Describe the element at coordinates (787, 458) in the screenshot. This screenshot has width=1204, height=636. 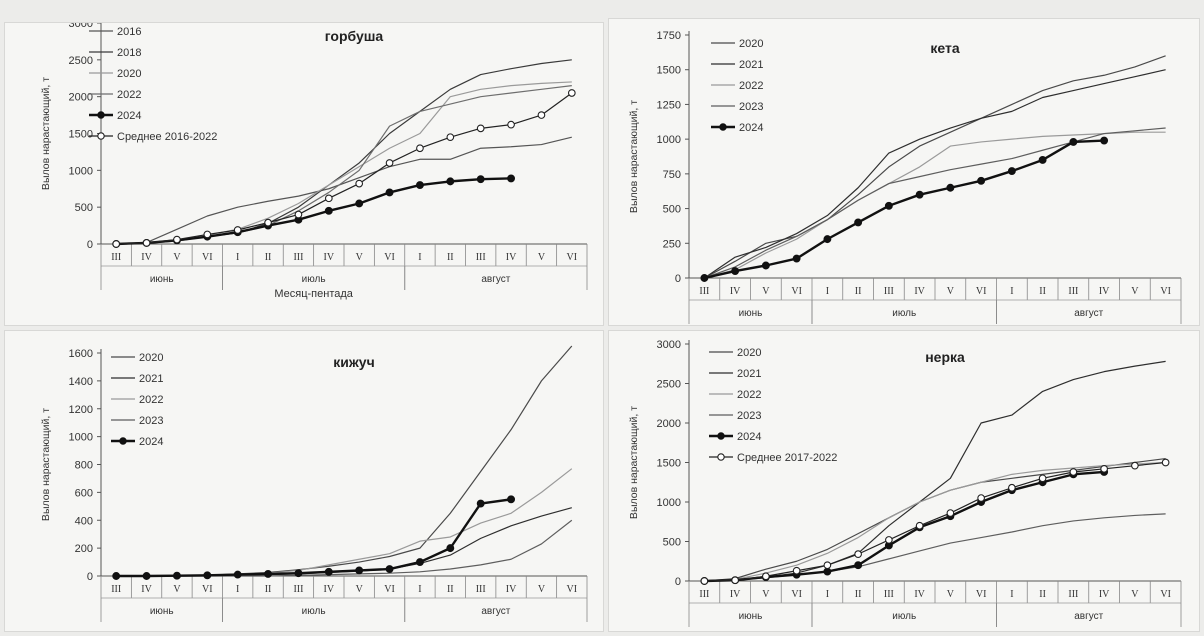
I see `legend-label: Среднее 2017-2022` at that location.